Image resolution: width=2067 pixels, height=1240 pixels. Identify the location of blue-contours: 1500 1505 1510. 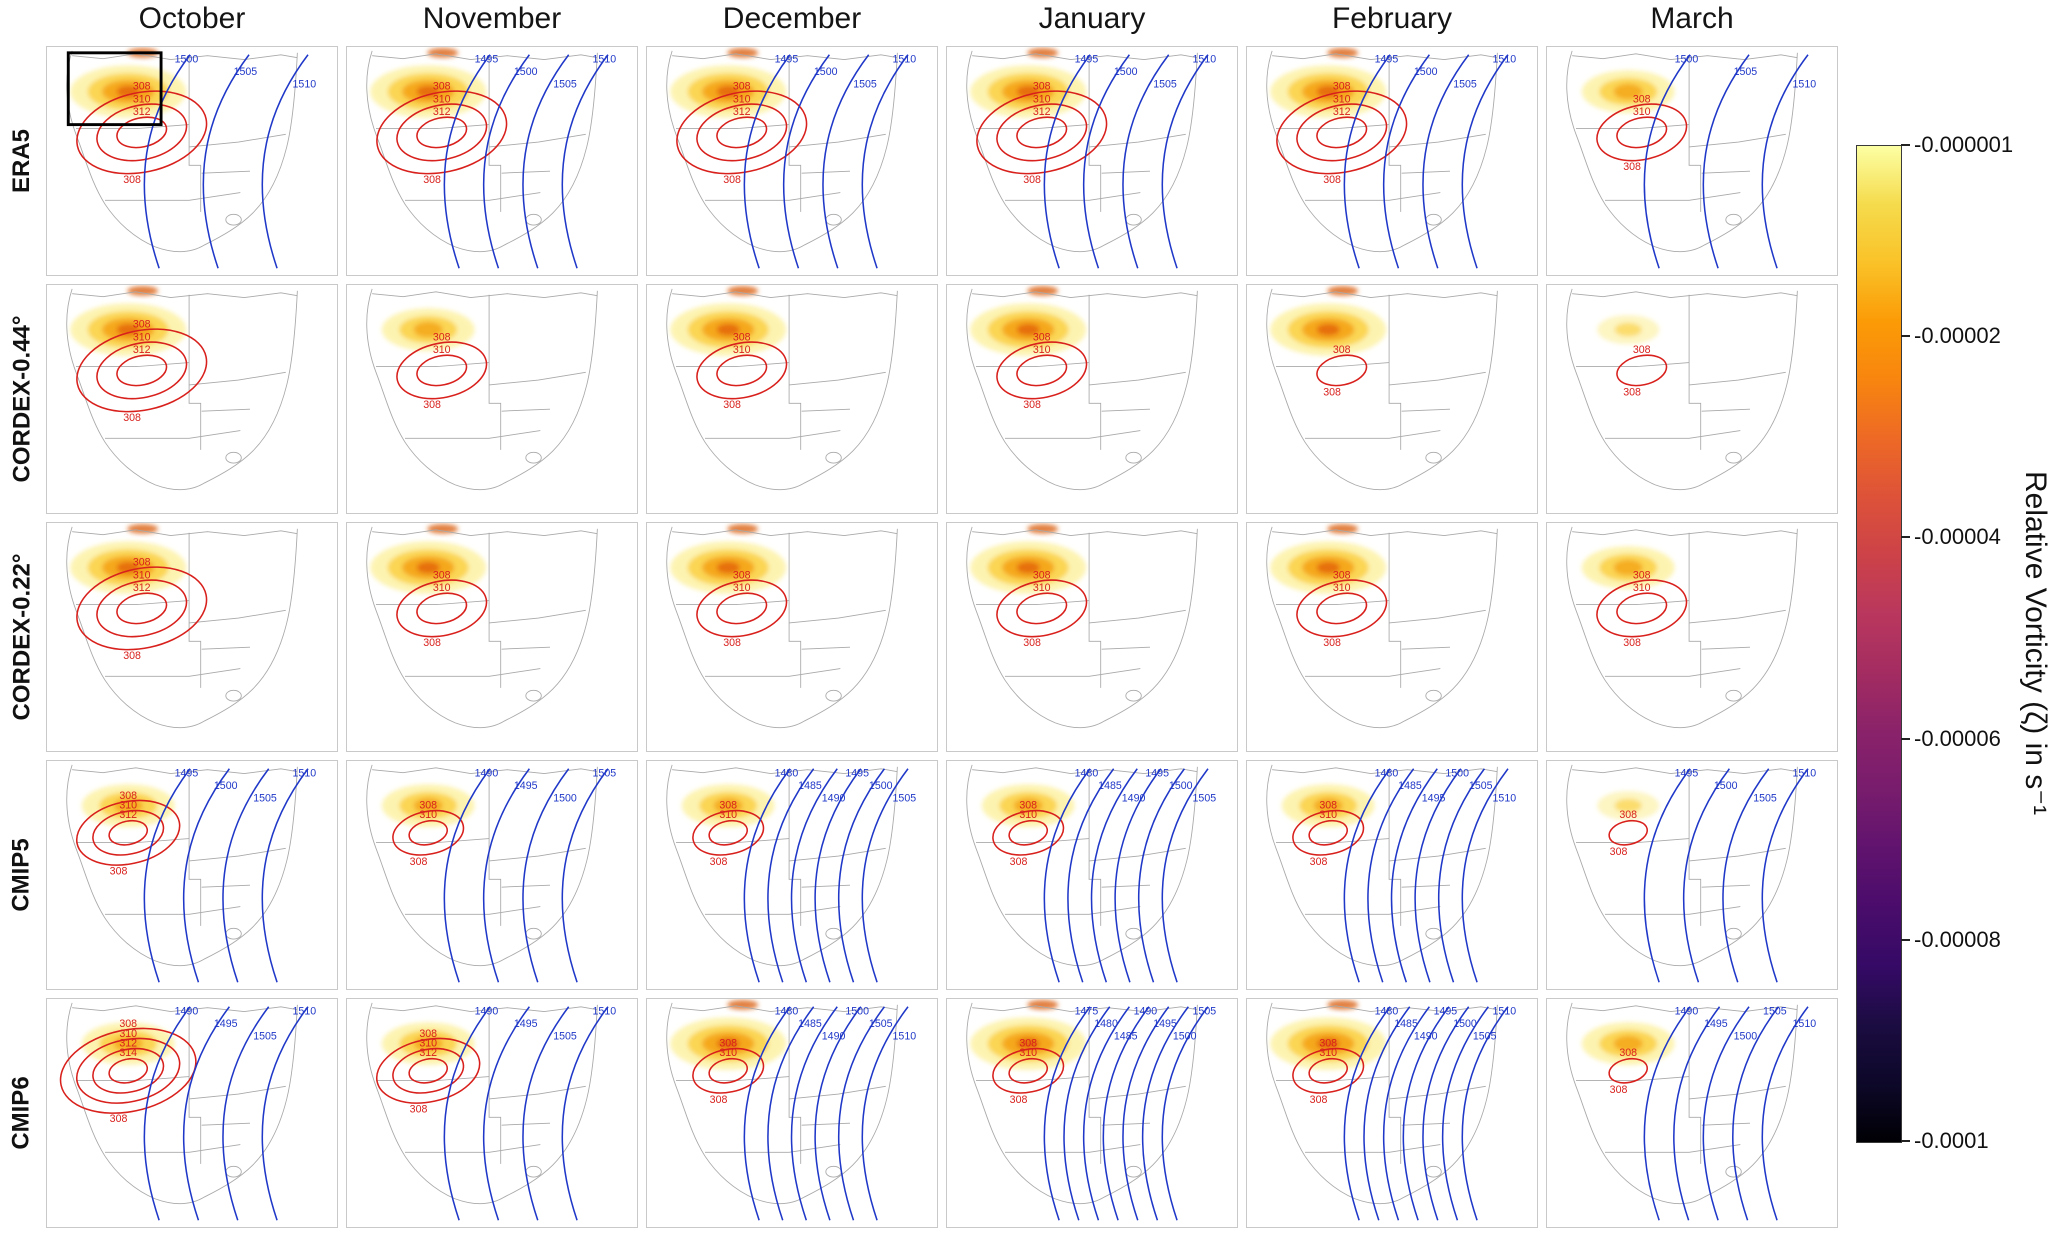
(229, 161).